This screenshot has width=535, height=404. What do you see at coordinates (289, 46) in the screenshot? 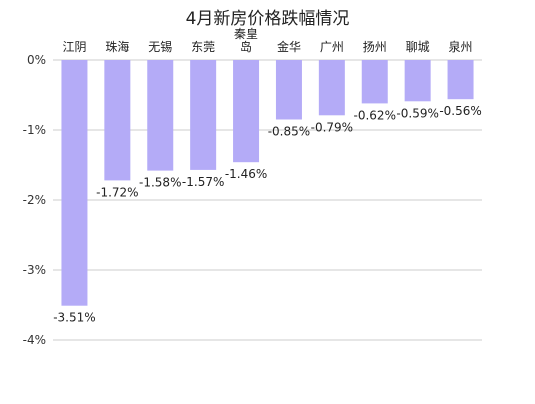
I see `x-tick-label: 金华` at bounding box center [289, 46].